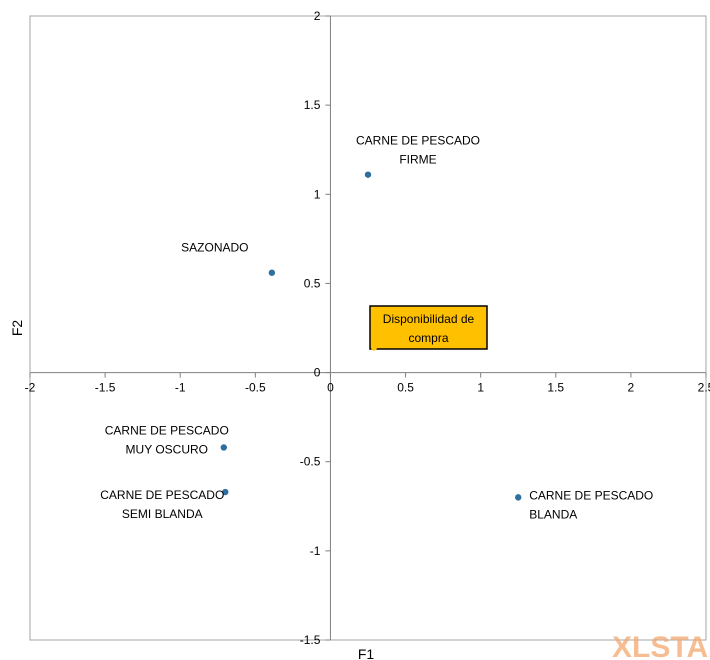 The width and height of the screenshot is (710, 660). What do you see at coordinates (315, 551) in the screenshot?
I see `y-tick-label: -1` at bounding box center [315, 551].